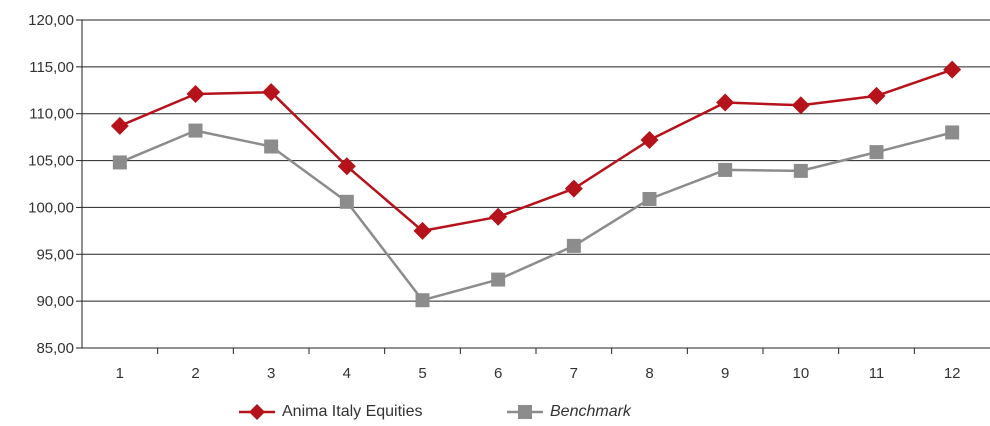 Image resolution: width=990 pixels, height=426 pixels. What do you see at coordinates (55, 348) in the screenshot?
I see `y-tick-label: 85,00` at bounding box center [55, 348].